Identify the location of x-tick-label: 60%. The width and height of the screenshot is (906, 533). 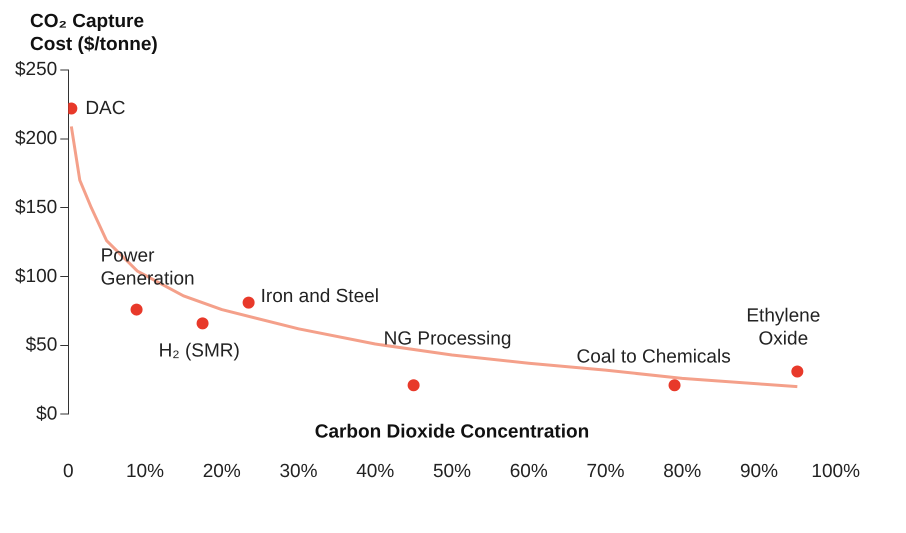
(529, 471).